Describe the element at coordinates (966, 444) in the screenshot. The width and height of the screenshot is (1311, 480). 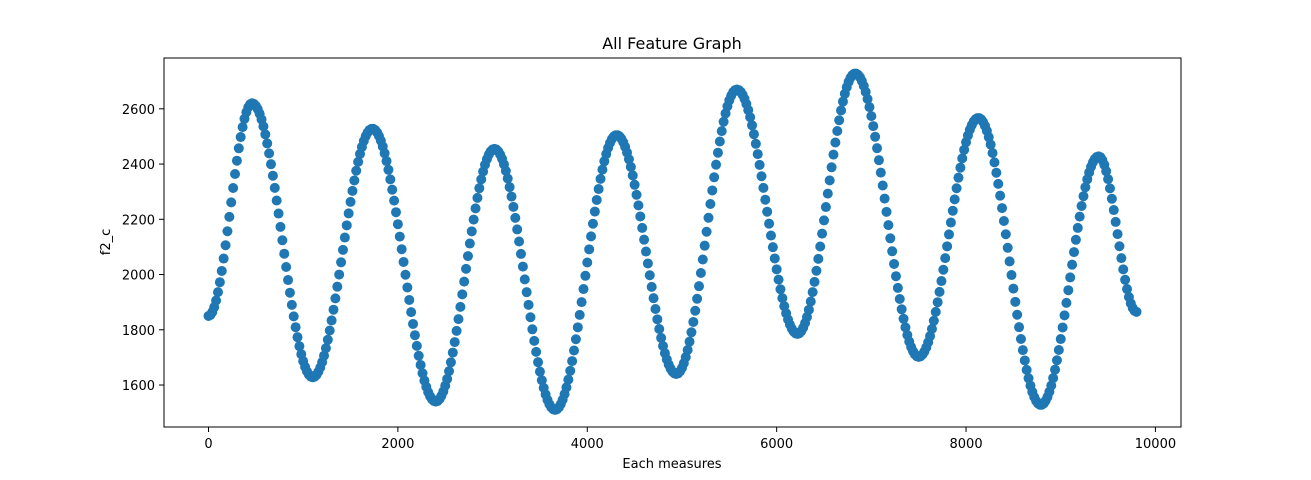
I see `x-tick-label: 8000` at that location.